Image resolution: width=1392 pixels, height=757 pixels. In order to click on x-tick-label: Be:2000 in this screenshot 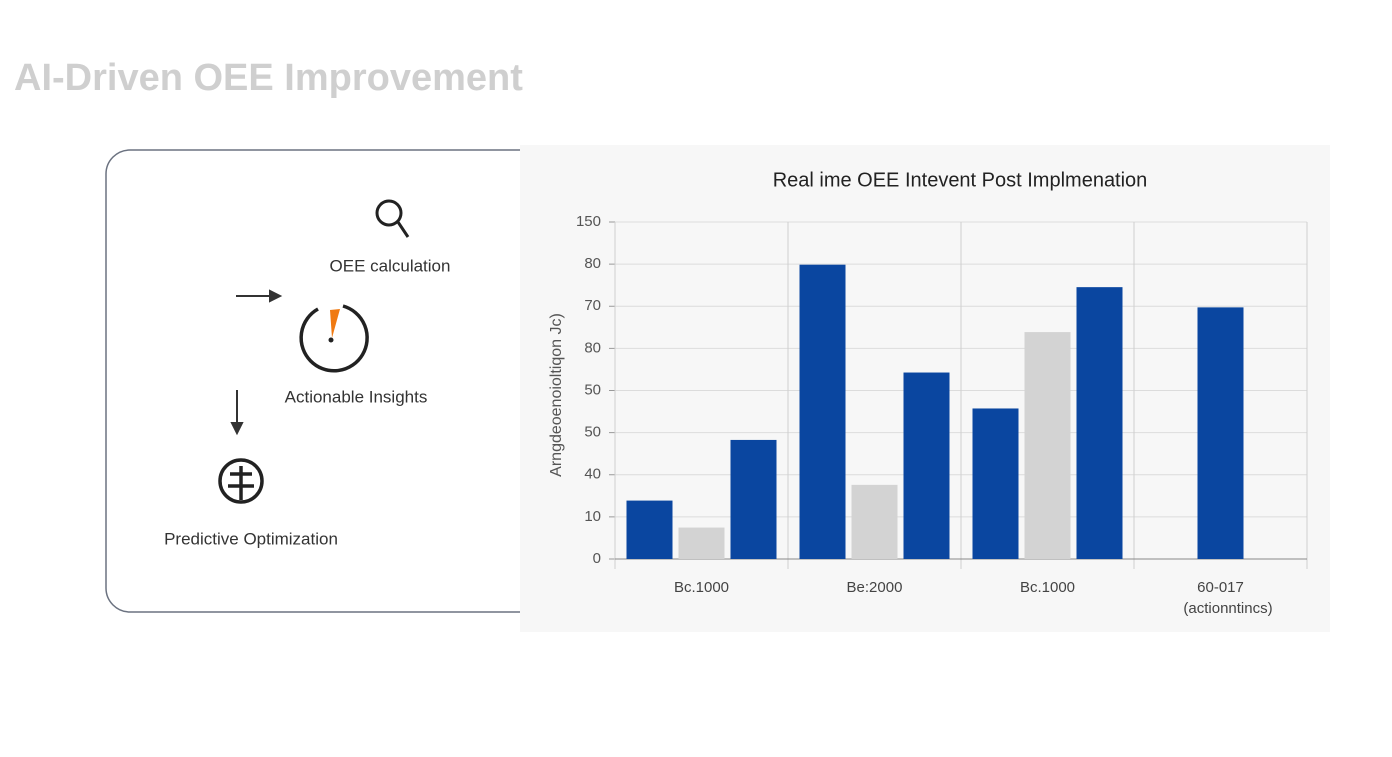, I will do `click(875, 587)`.